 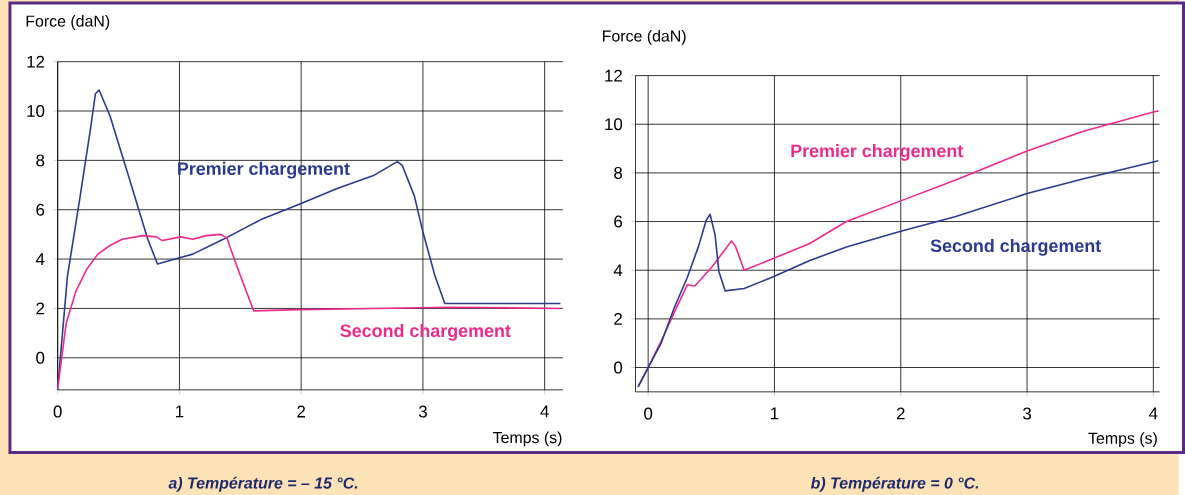 I want to click on text: a) Température = – 15 °C., so click(x=263, y=484).